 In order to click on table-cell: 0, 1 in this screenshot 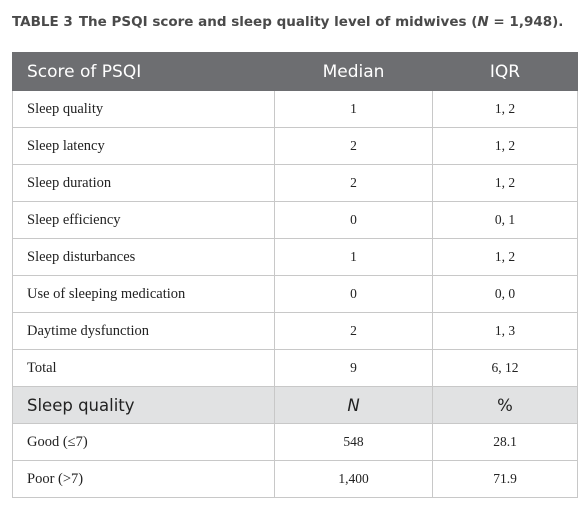, I will do `click(505, 220)`.